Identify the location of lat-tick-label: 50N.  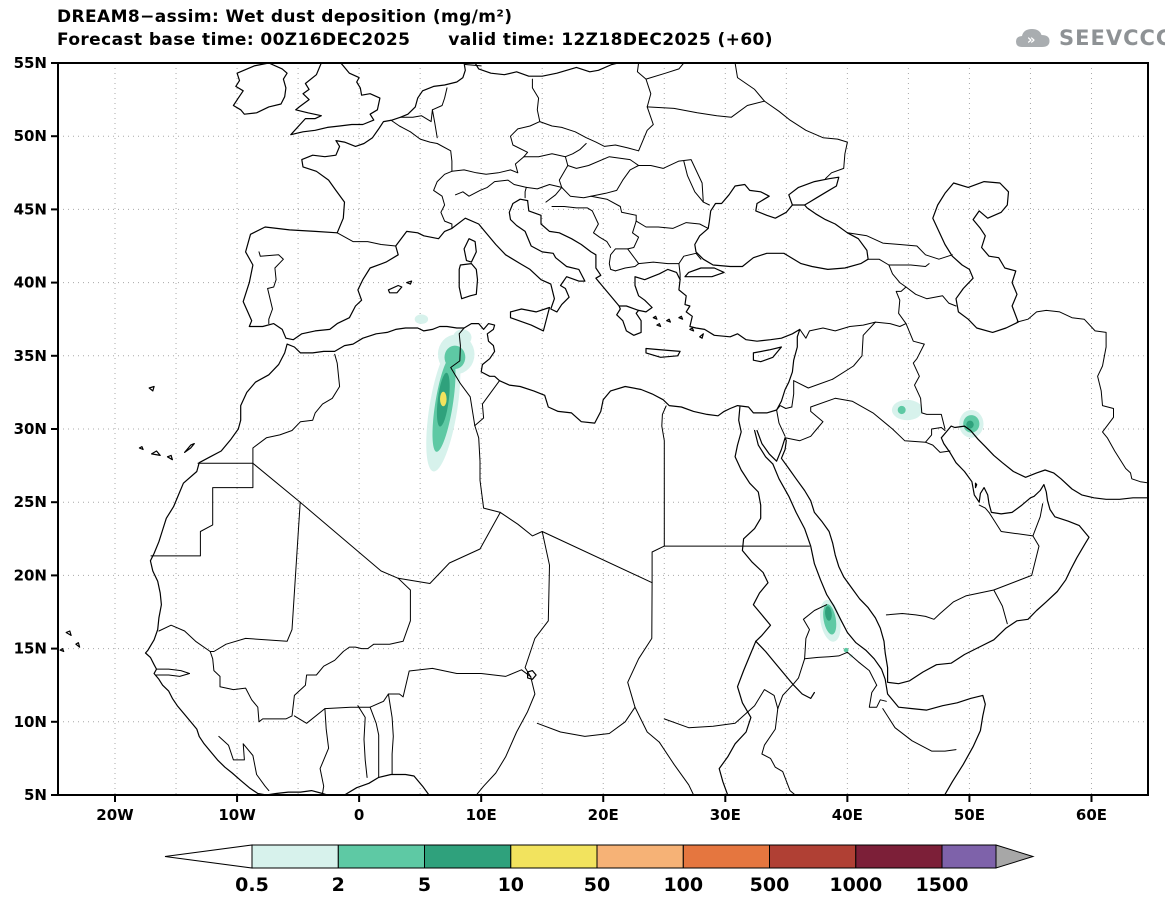
(30, 136).